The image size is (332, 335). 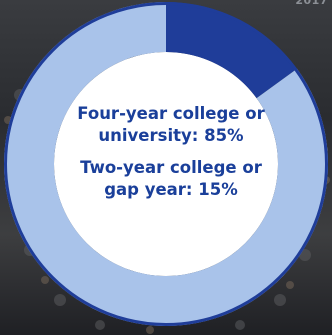 I want to click on slice-label-two-year: Two-year college or gap year: 15%, so click(x=171, y=178).